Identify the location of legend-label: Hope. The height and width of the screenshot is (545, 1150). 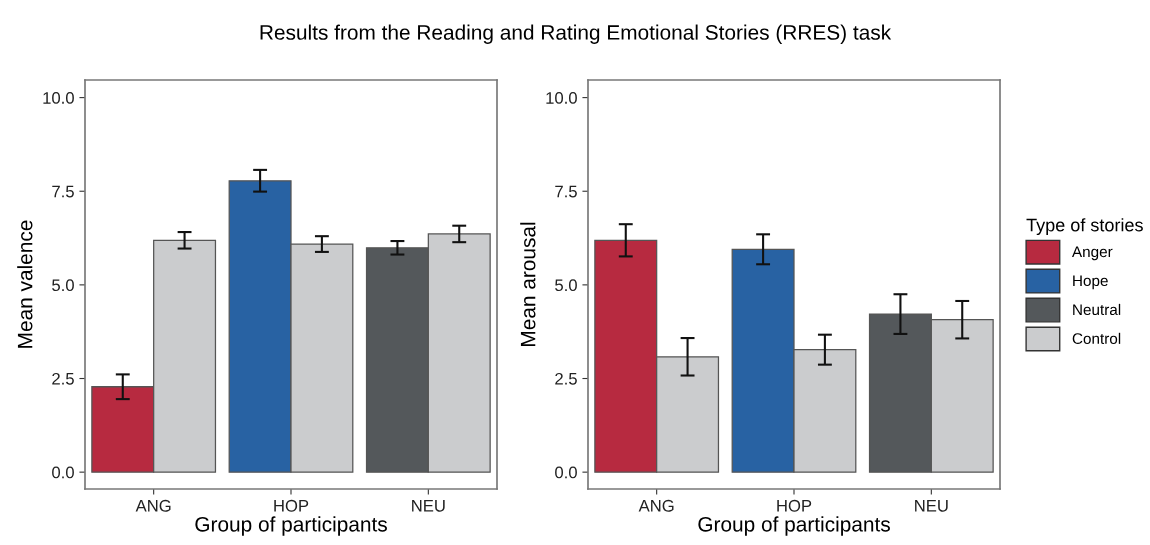
(1090, 282).